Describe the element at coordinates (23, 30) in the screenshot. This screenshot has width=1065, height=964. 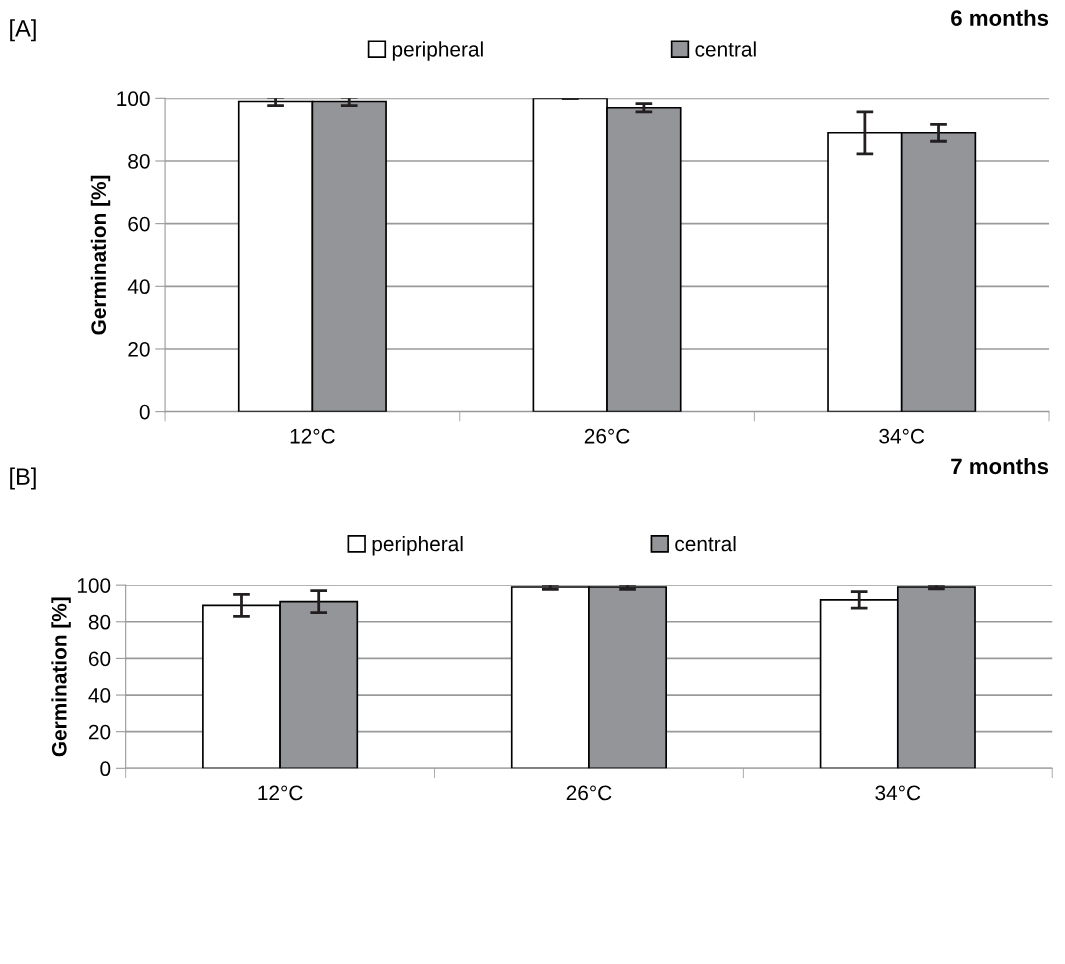
I see `text: [A]` at that location.